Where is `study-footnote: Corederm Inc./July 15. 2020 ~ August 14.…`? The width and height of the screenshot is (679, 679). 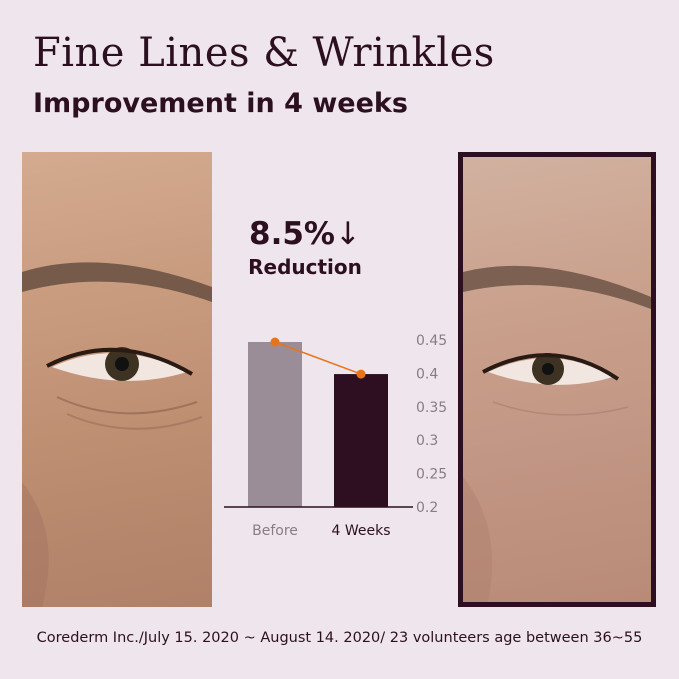 study-footnote: Corederm Inc./July 15. 2020 ~ August 14.… is located at coordinates (339, 638).